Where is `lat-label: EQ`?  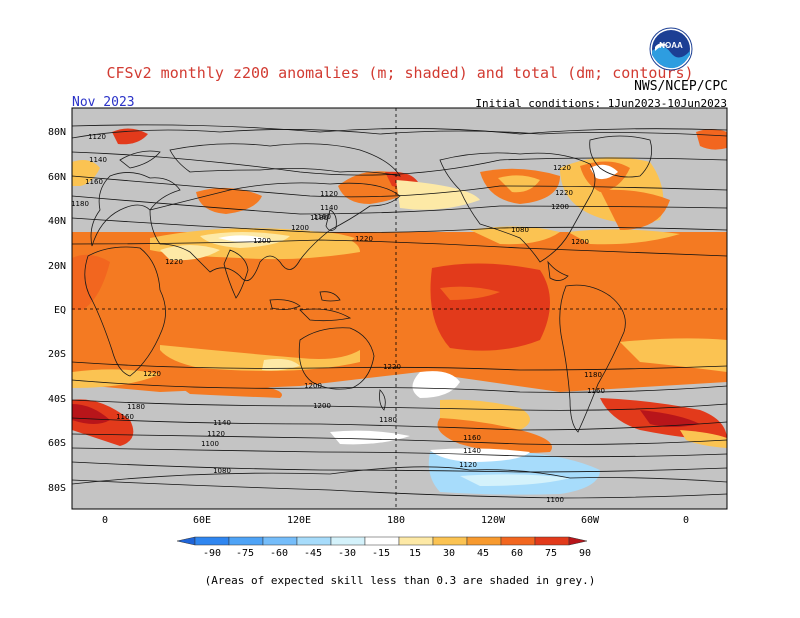 lat-label: EQ is located at coordinates (60, 310).